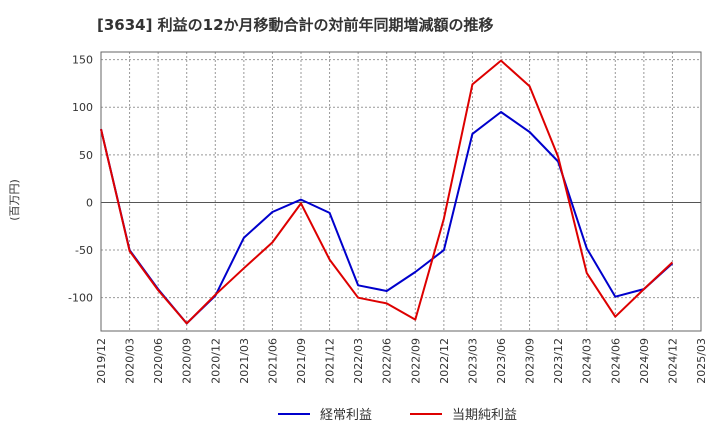 Image resolution: width=720 pixels, height=440 pixels. Describe the element at coordinates (472, 361) in the screenshot. I see `x-tick-label: 2023/03` at that location.